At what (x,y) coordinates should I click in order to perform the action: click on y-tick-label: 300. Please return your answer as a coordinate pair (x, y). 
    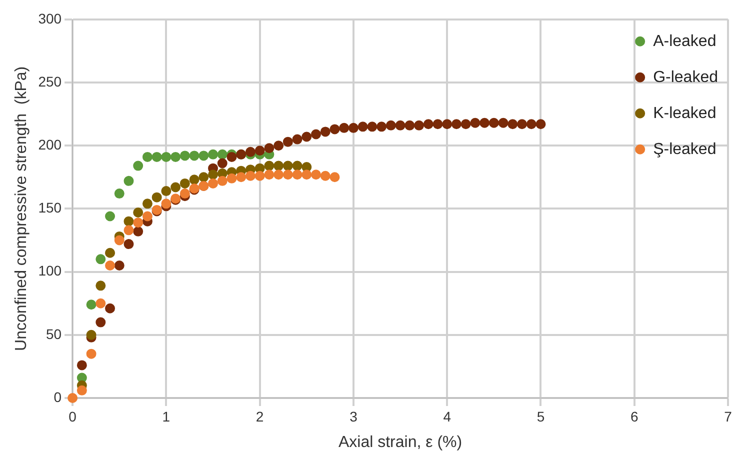
    Looking at the image, I should click on (50, 18).